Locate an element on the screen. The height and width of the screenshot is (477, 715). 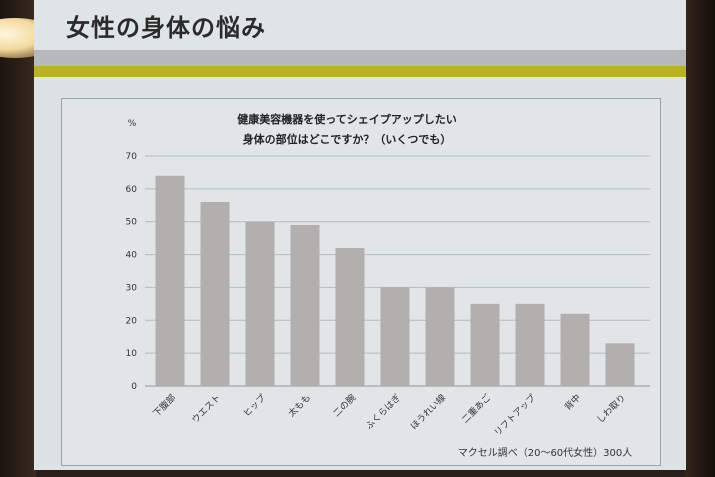
room-wall-right is located at coordinates (700, 238).